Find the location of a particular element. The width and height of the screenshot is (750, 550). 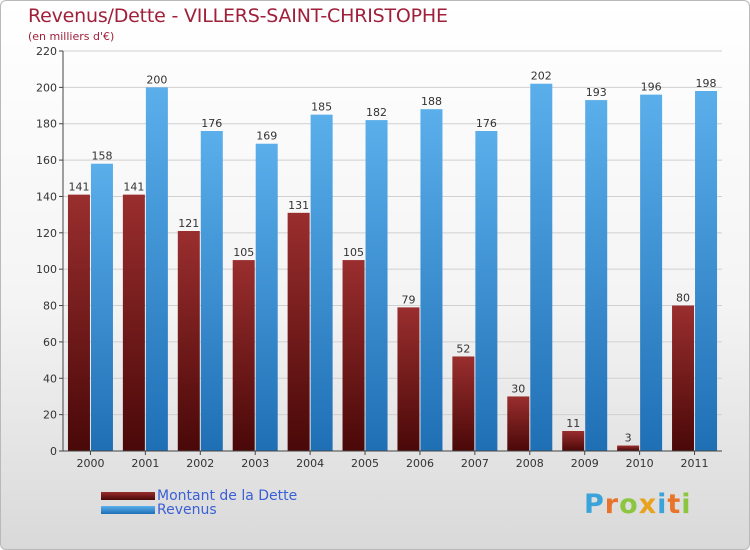

y-tick-label: 140 is located at coordinates (46, 196).